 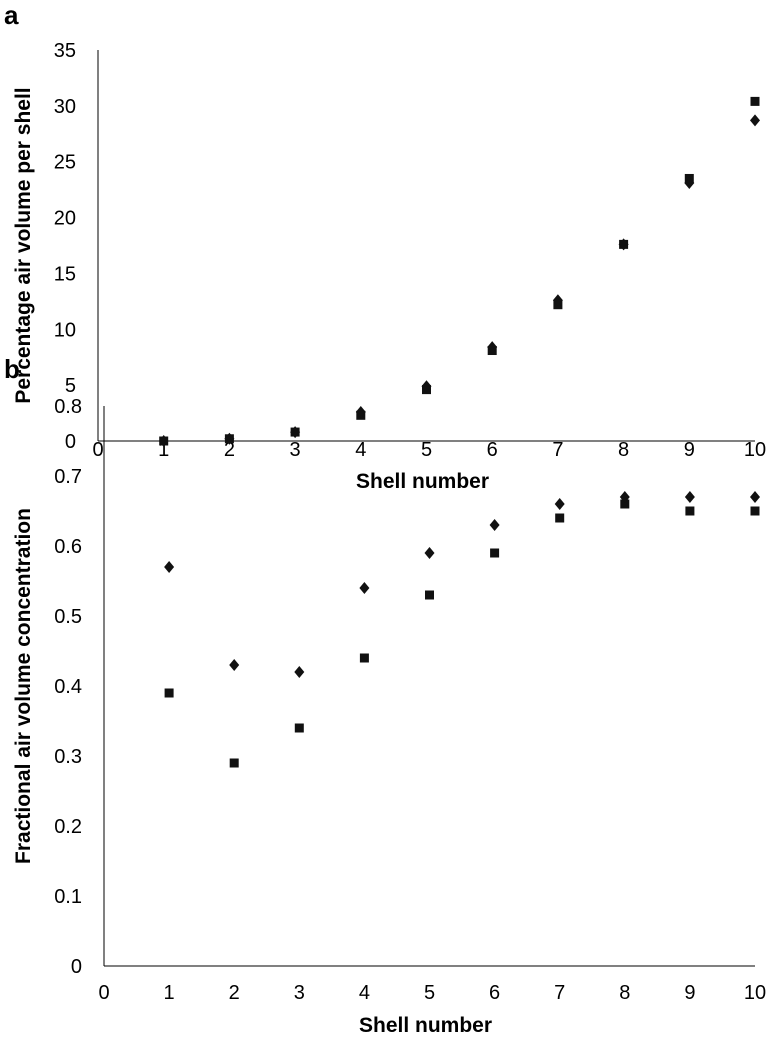 I want to click on y-axis-title: Percentage air volume per shell, so click(x=23, y=245).